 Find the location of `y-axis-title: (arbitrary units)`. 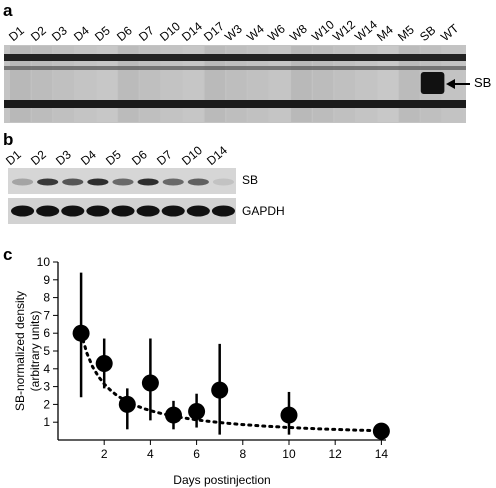

y-axis-title: (arbitrary units) is located at coordinates (35, 351).